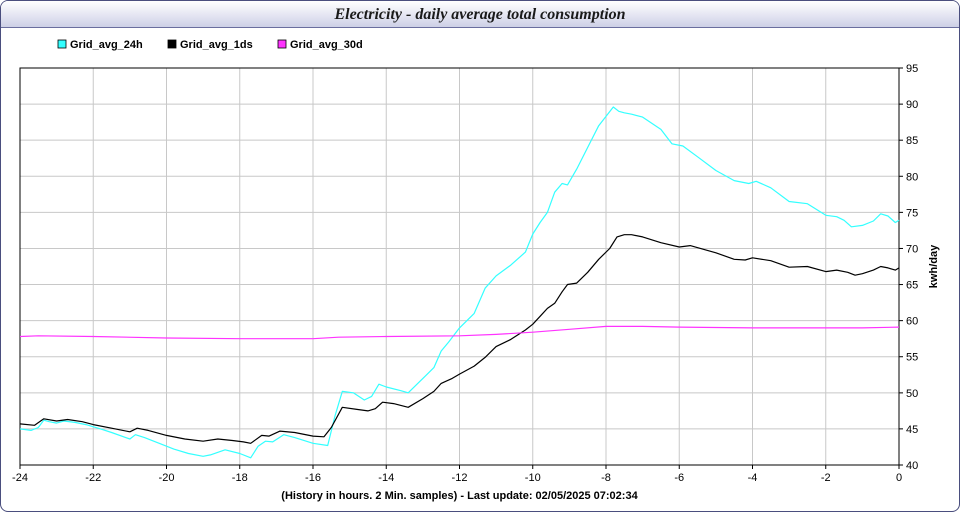  Describe the element at coordinates (167, 478) in the screenshot. I see `x-tick-label: -20` at that location.